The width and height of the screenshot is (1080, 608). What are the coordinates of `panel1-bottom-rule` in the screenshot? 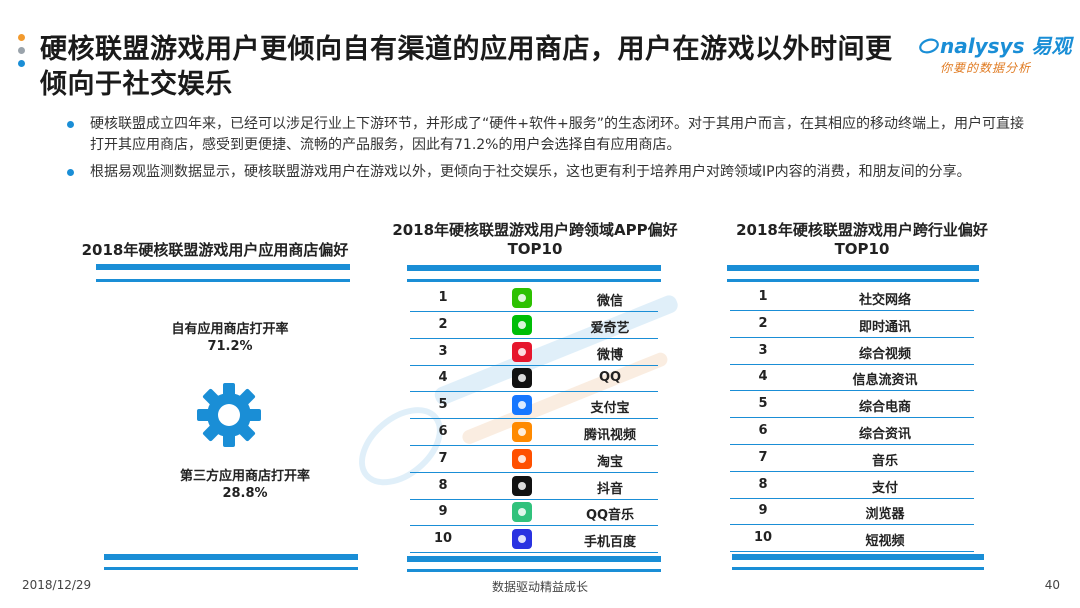 It's located at (231, 568).